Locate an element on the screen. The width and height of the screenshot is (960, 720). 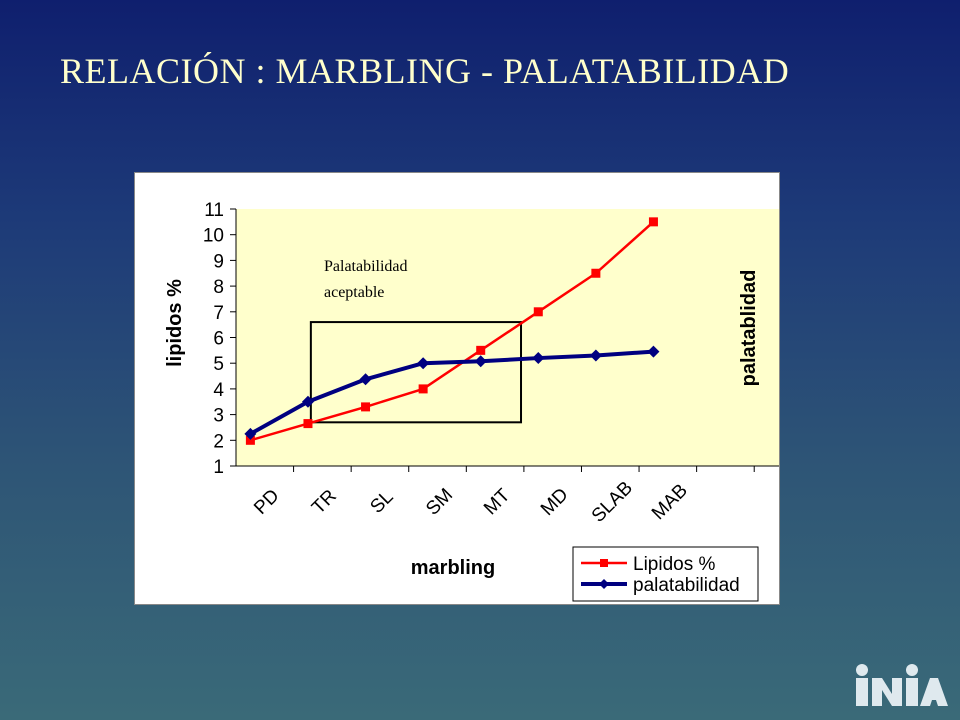
annotation-text-line2: aceptable is located at coordinates (354, 292).